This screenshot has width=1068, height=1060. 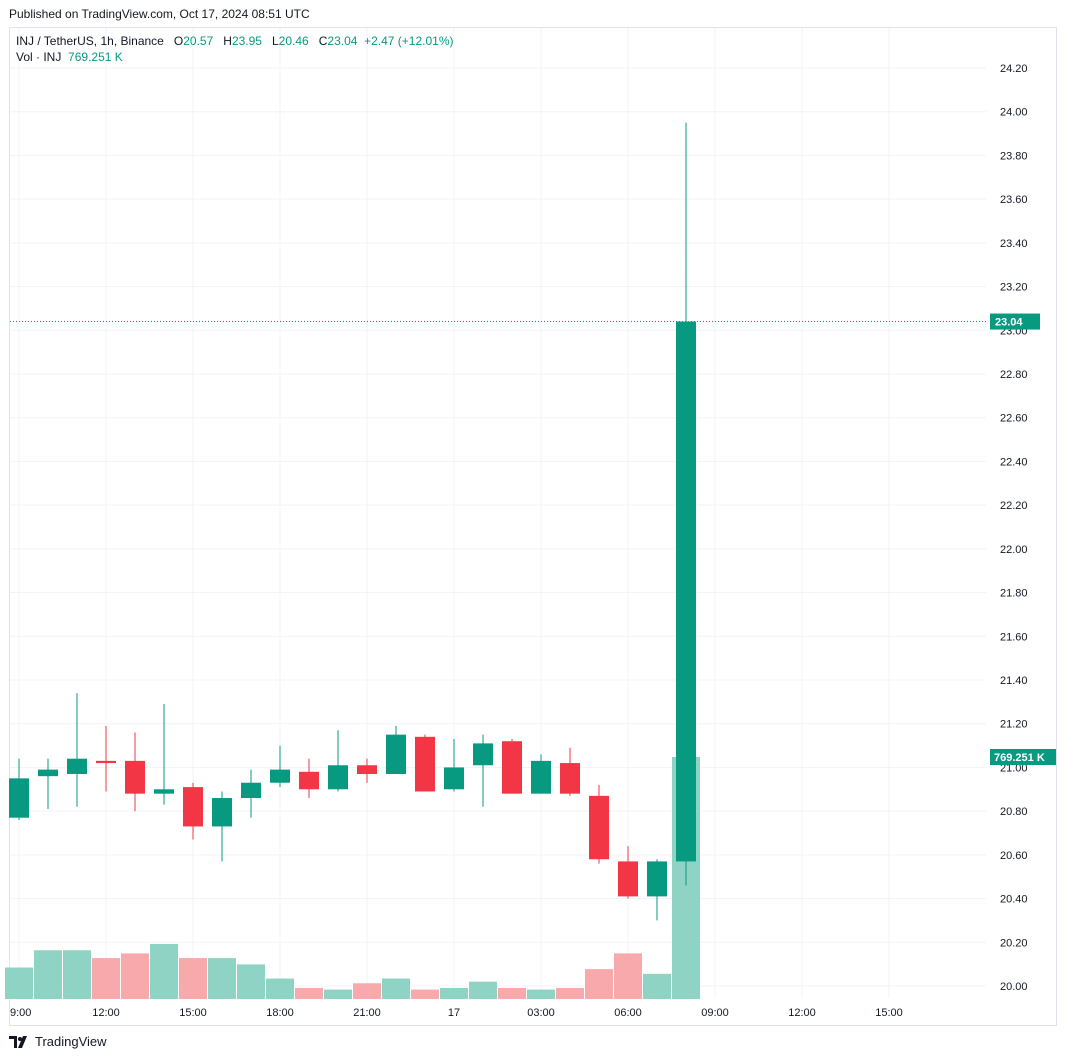 What do you see at coordinates (1014, 69) in the screenshot?
I see `y-tick-label: 24.20` at bounding box center [1014, 69].